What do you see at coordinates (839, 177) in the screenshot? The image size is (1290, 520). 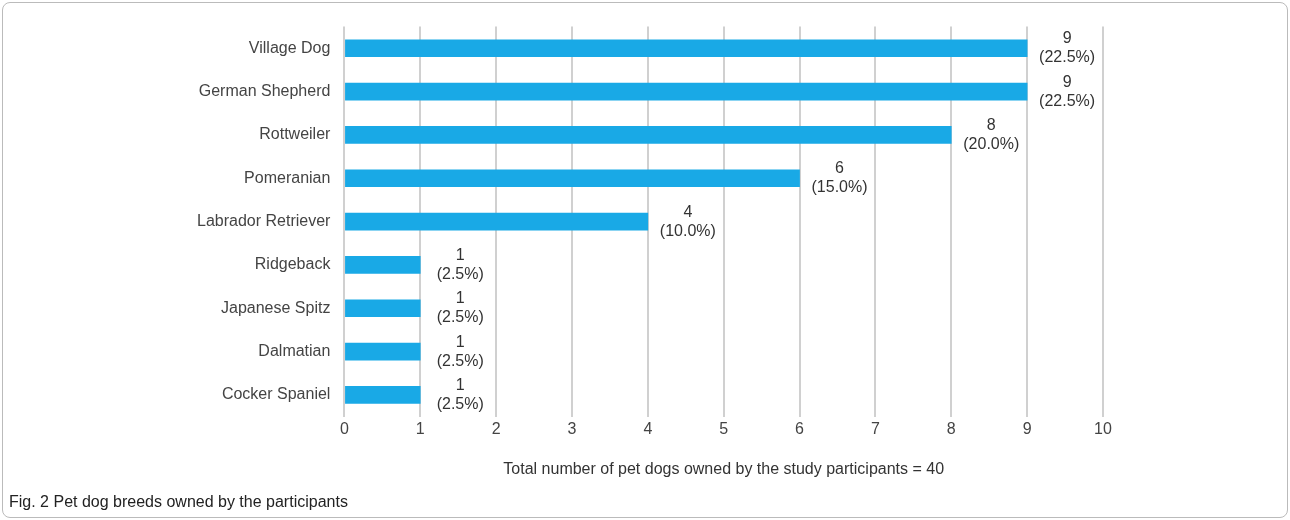 I see `data-label: 6 (15.0%)` at bounding box center [839, 177].